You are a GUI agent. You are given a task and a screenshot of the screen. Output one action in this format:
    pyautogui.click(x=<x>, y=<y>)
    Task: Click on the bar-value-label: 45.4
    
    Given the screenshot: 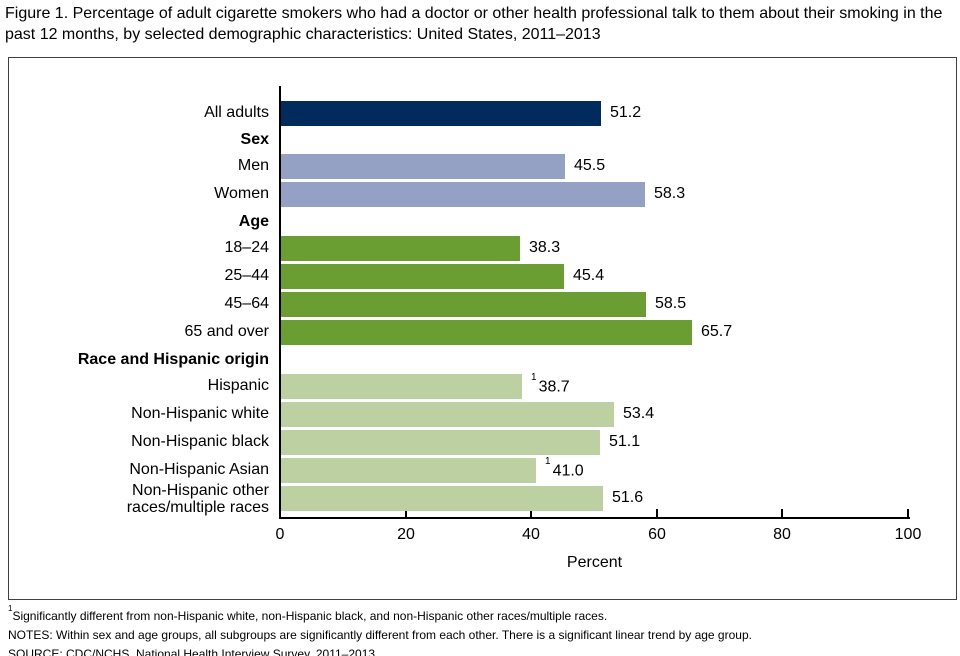 What is the action you would take?
    pyautogui.click(x=589, y=275)
    